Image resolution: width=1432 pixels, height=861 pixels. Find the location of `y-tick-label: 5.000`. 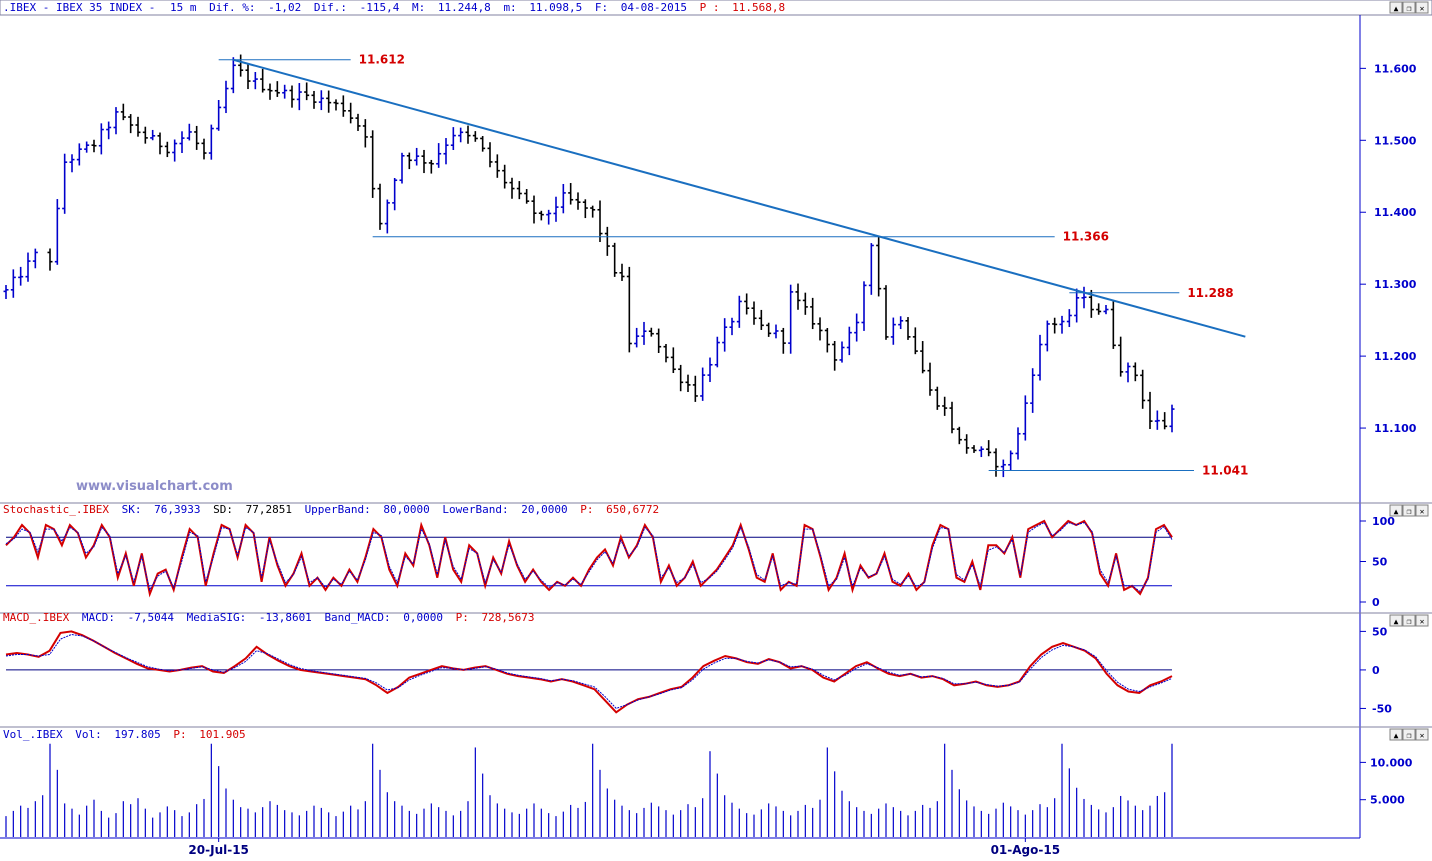

y-tick-label: 5.000 is located at coordinates (1387, 800).